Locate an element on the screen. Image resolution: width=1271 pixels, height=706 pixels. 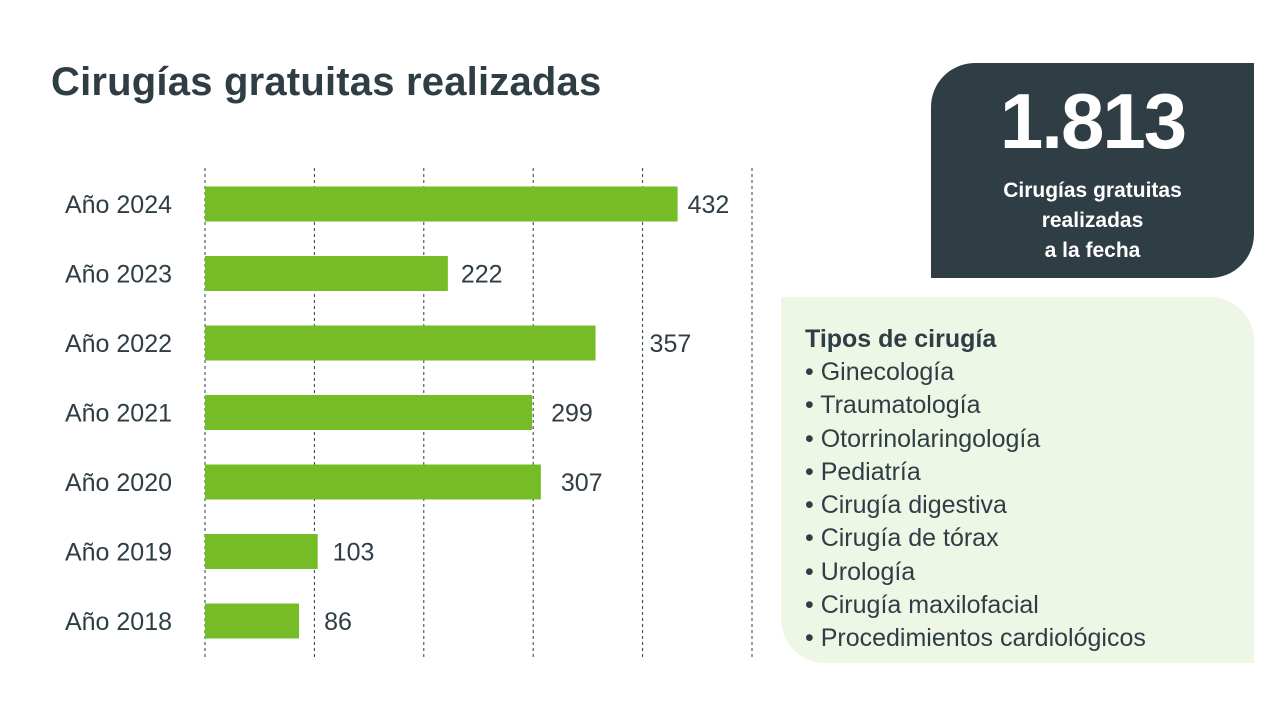
surgery-type-item: Pediatría is located at coordinates (975, 472).